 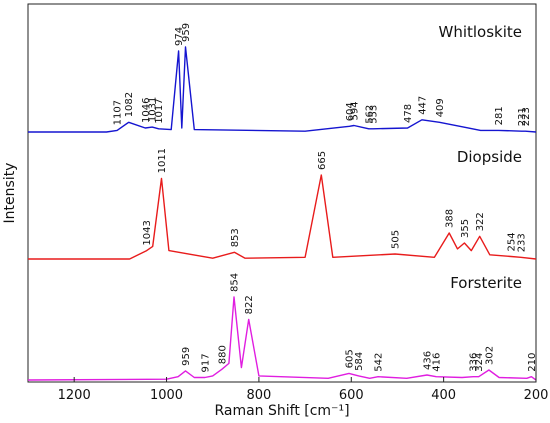 I want to click on peak-label: 974, so click(x=179, y=36).